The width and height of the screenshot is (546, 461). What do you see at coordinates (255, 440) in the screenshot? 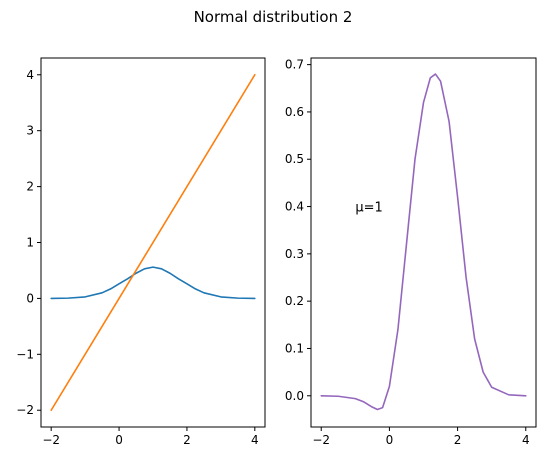
I see `chart-0-xtick-label: 4` at bounding box center [255, 440].